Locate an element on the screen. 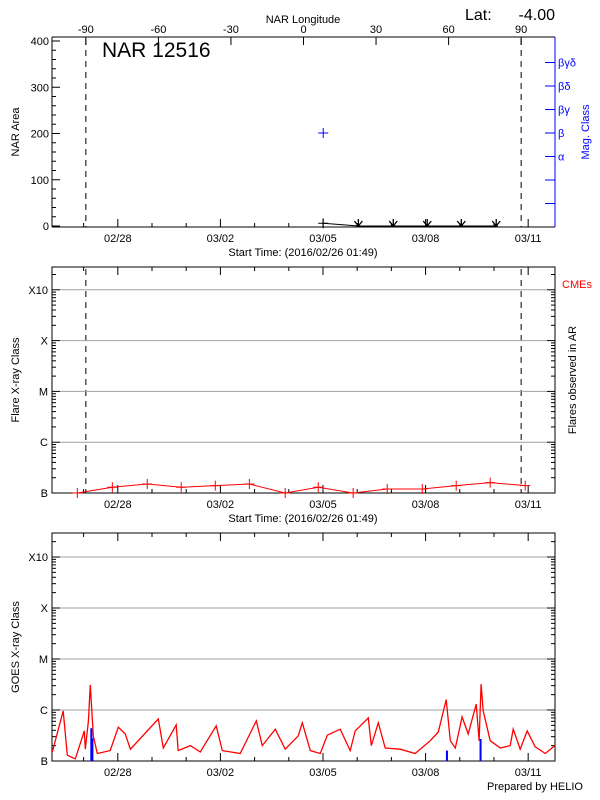  area-tick-label: 0 is located at coordinates (46, 227).